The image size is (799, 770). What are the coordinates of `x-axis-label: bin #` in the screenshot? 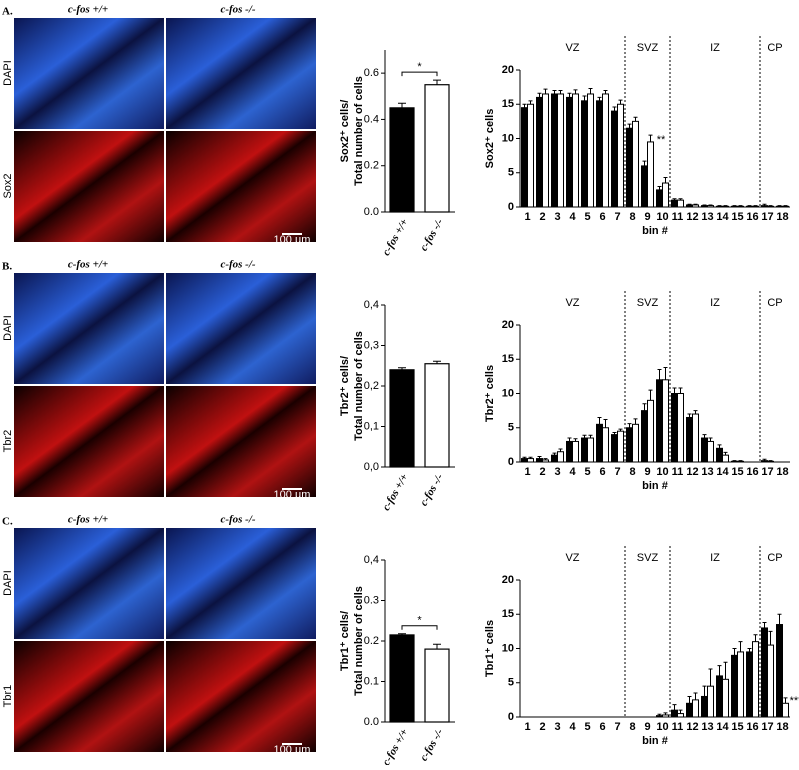 It's located at (655, 741).